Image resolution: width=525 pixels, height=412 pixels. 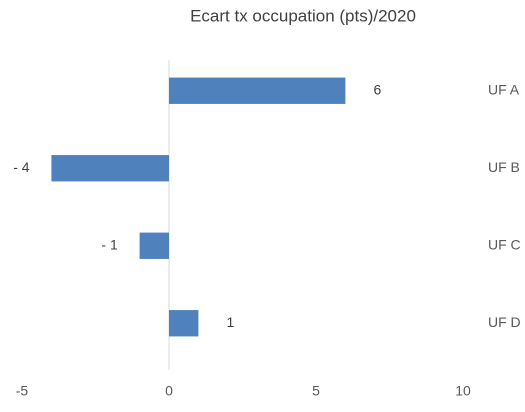 What do you see at coordinates (504, 167) in the screenshot?
I see `category-label: UF B` at bounding box center [504, 167].